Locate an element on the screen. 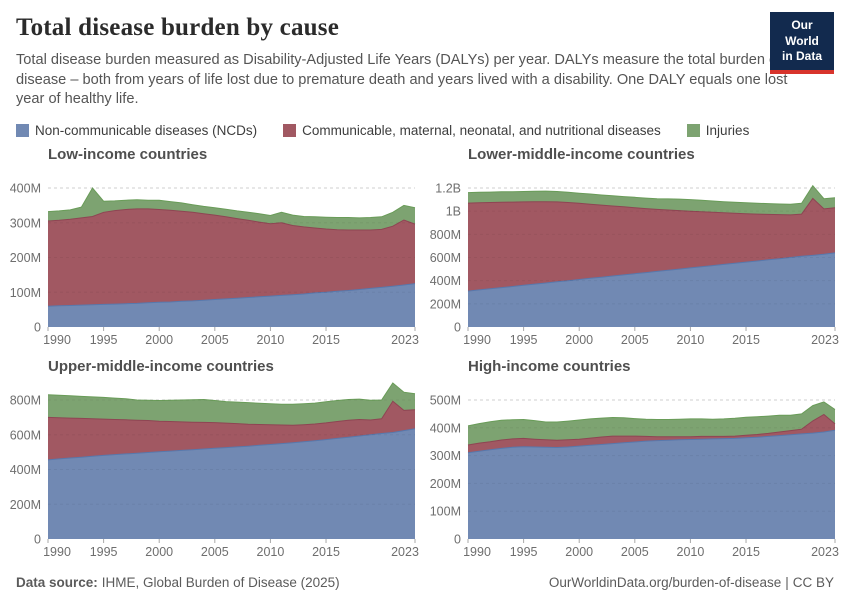 Image resolution: width=850 pixels, height=600 pixels. owid-logo-line2: in Data is located at coordinates (801, 56).